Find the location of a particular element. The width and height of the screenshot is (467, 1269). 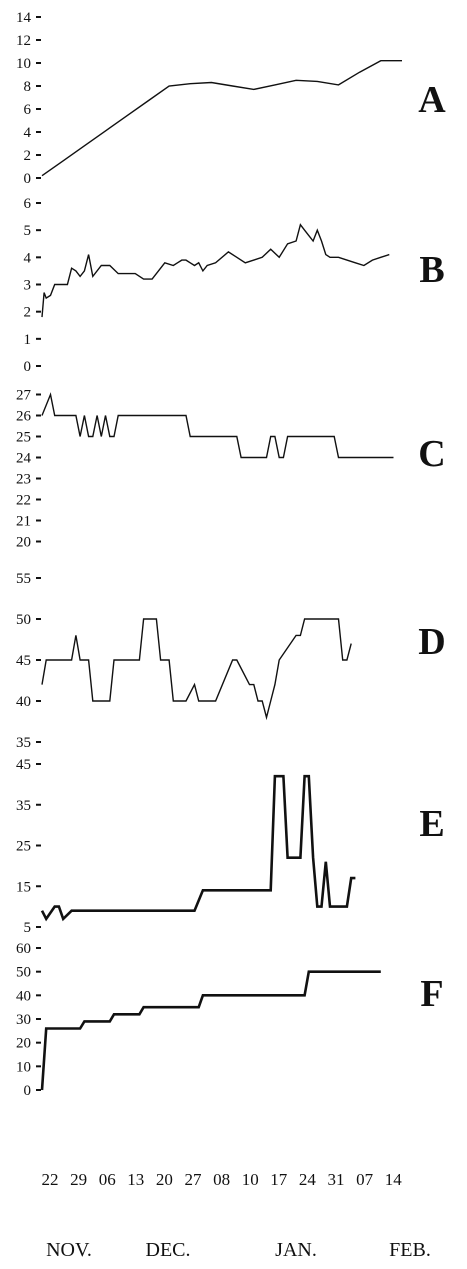

panel-d: 35 40 45 50 55 D is located at coordinates (231, 661).